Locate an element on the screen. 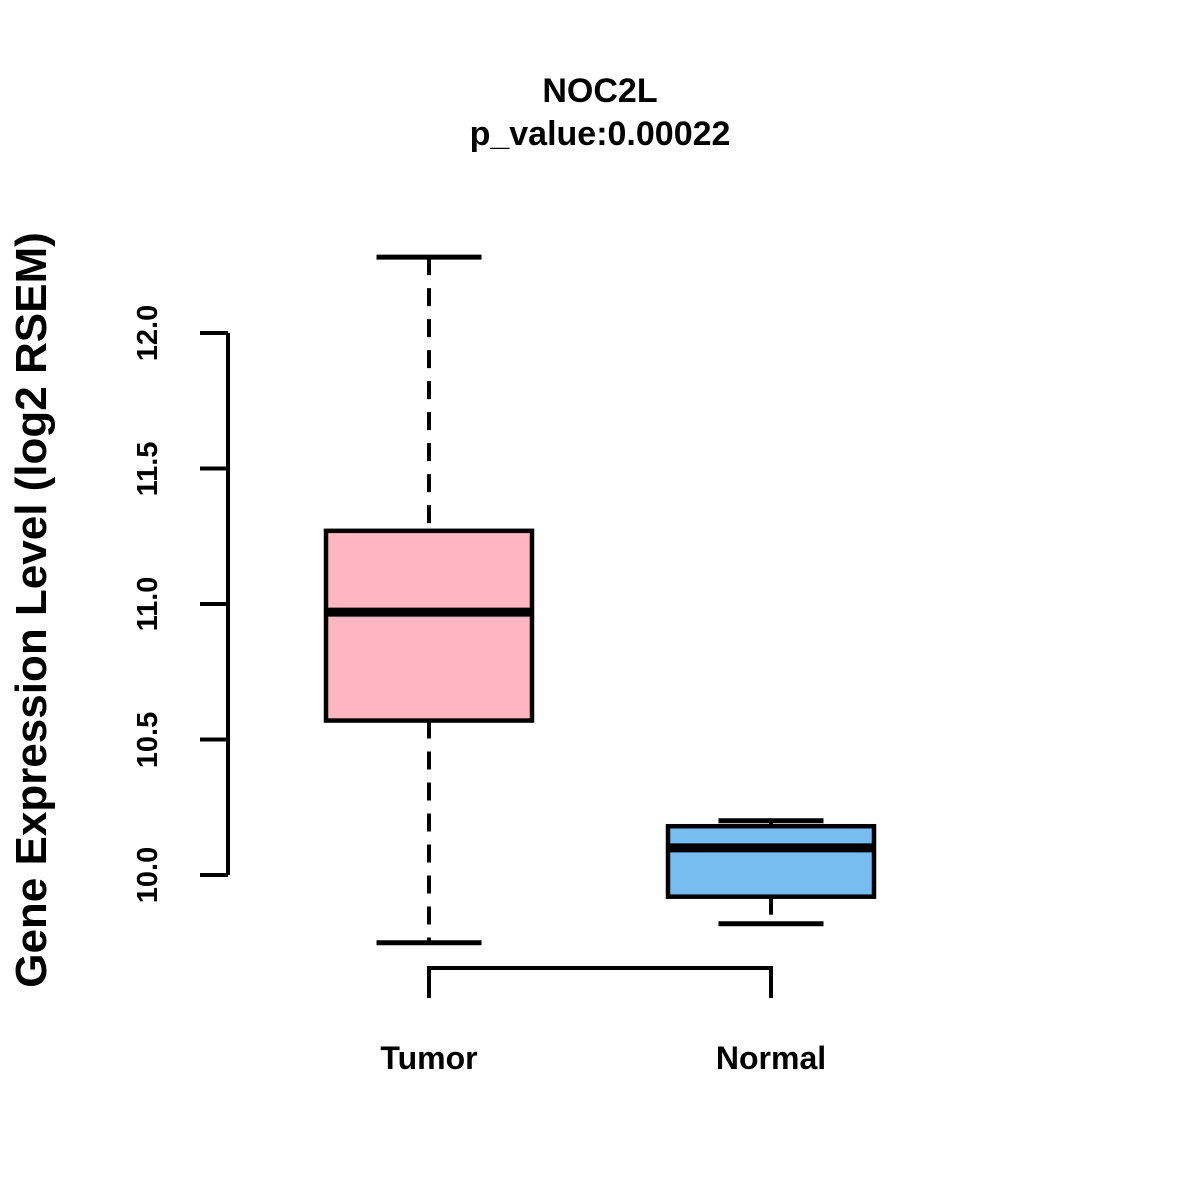 The width and height of the screenshot is (1200, 1200). y-axis-label: Gene Expression Level (log2 RSEM) is located at coordinates (31, 610).